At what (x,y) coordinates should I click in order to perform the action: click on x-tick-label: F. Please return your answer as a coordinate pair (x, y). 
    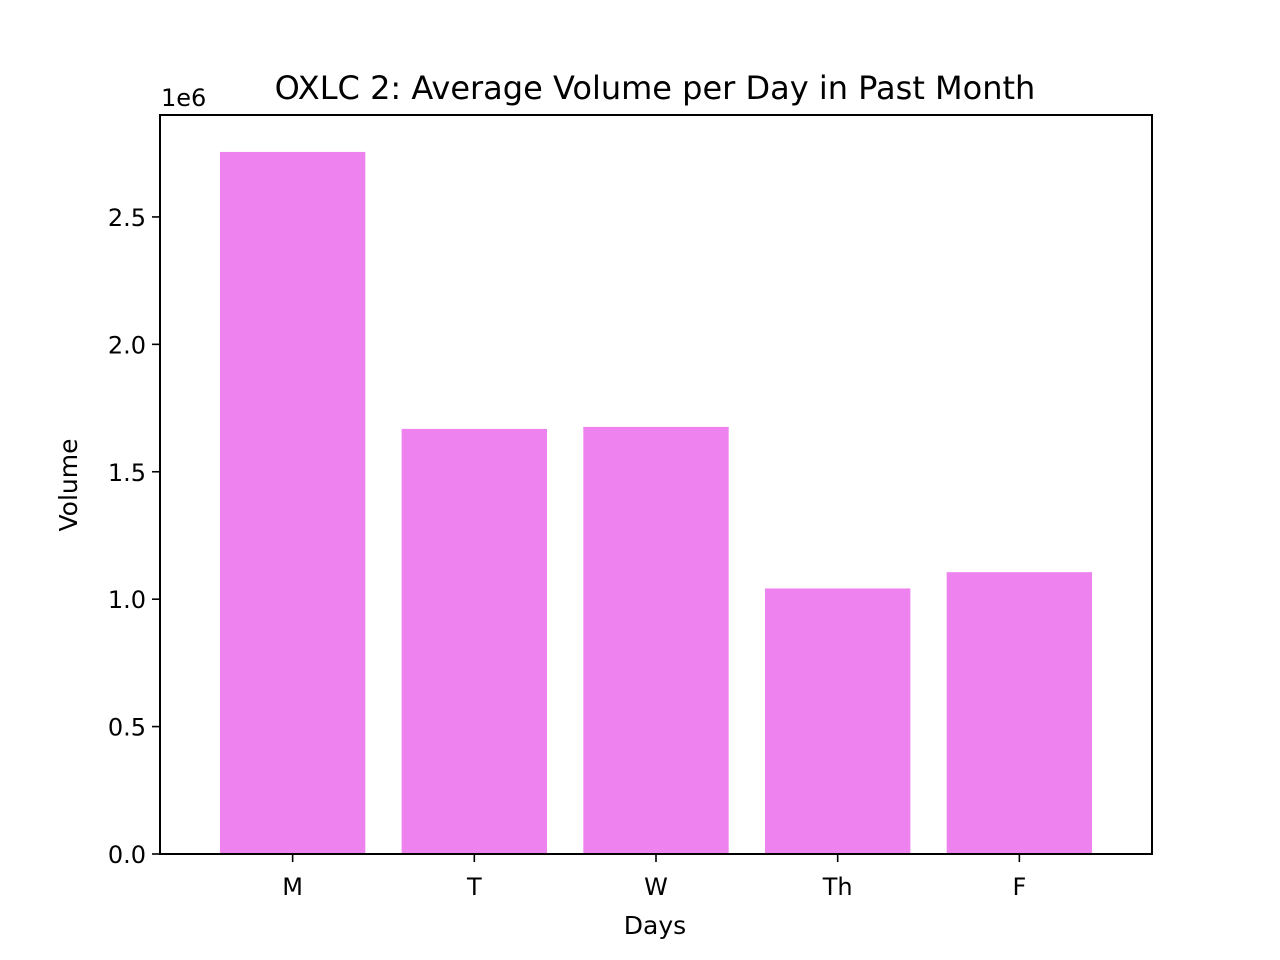
    Looking at the image, I should click on (1019, 887).